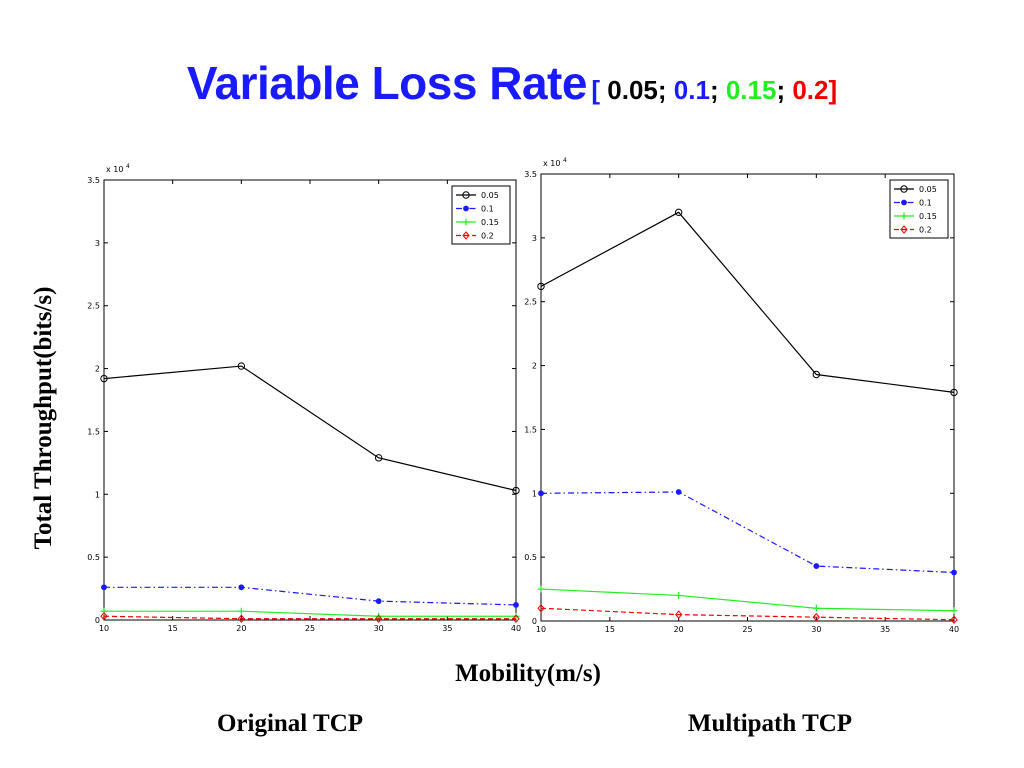  I want to click on title-bracket-close: ], so click(833, 90).